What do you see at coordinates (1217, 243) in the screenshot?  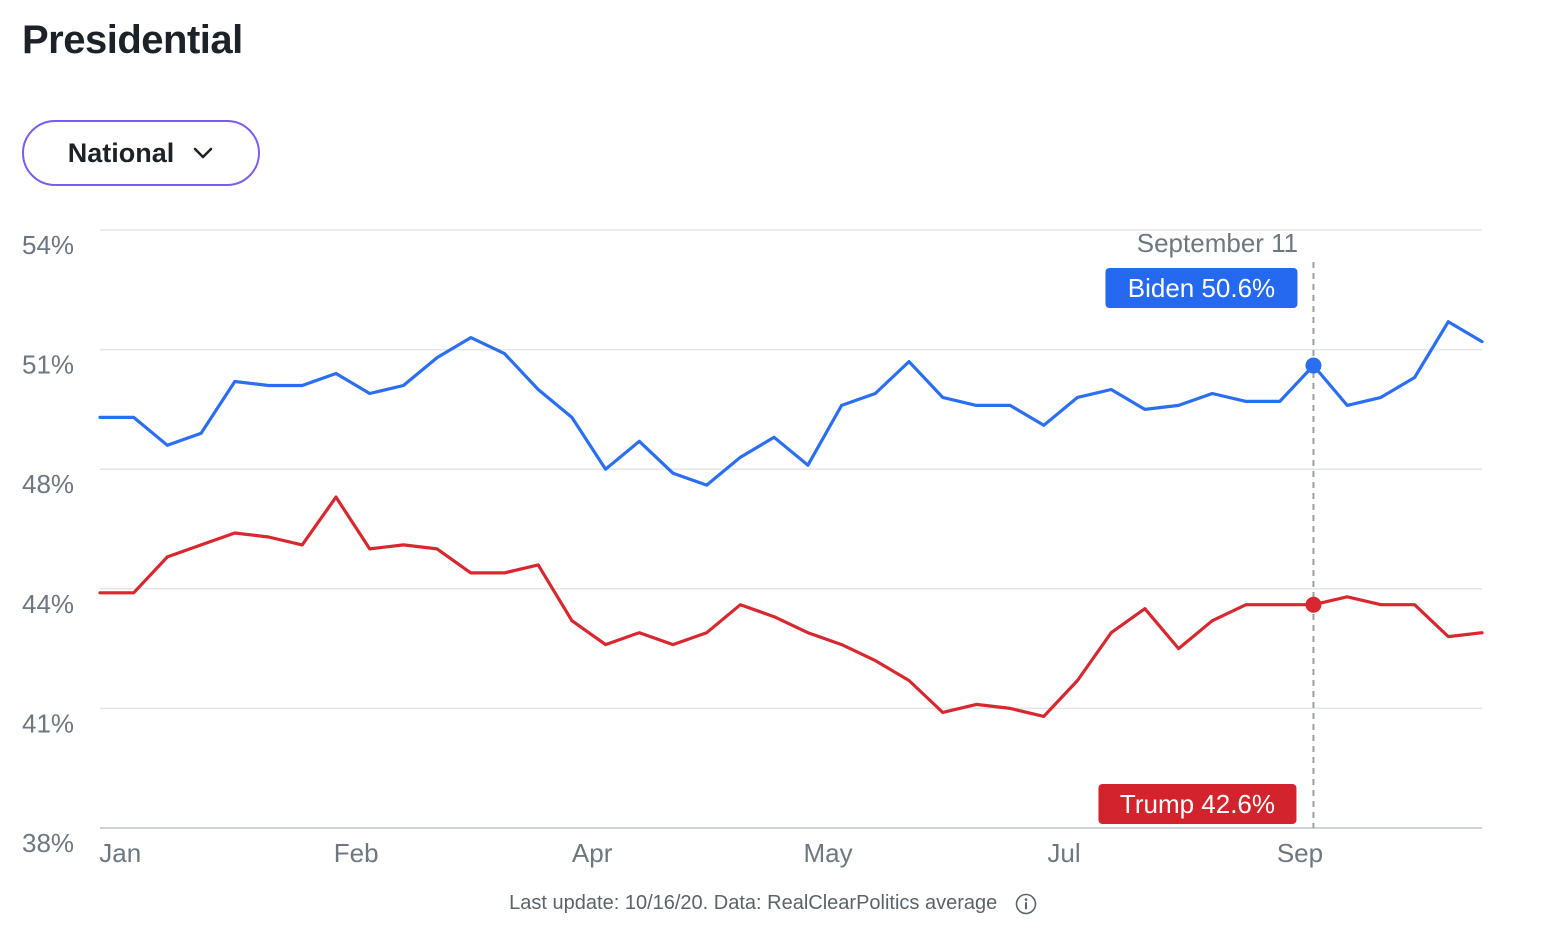 I see `tooltip-date: September 11` at bounding box center [1217, 243].